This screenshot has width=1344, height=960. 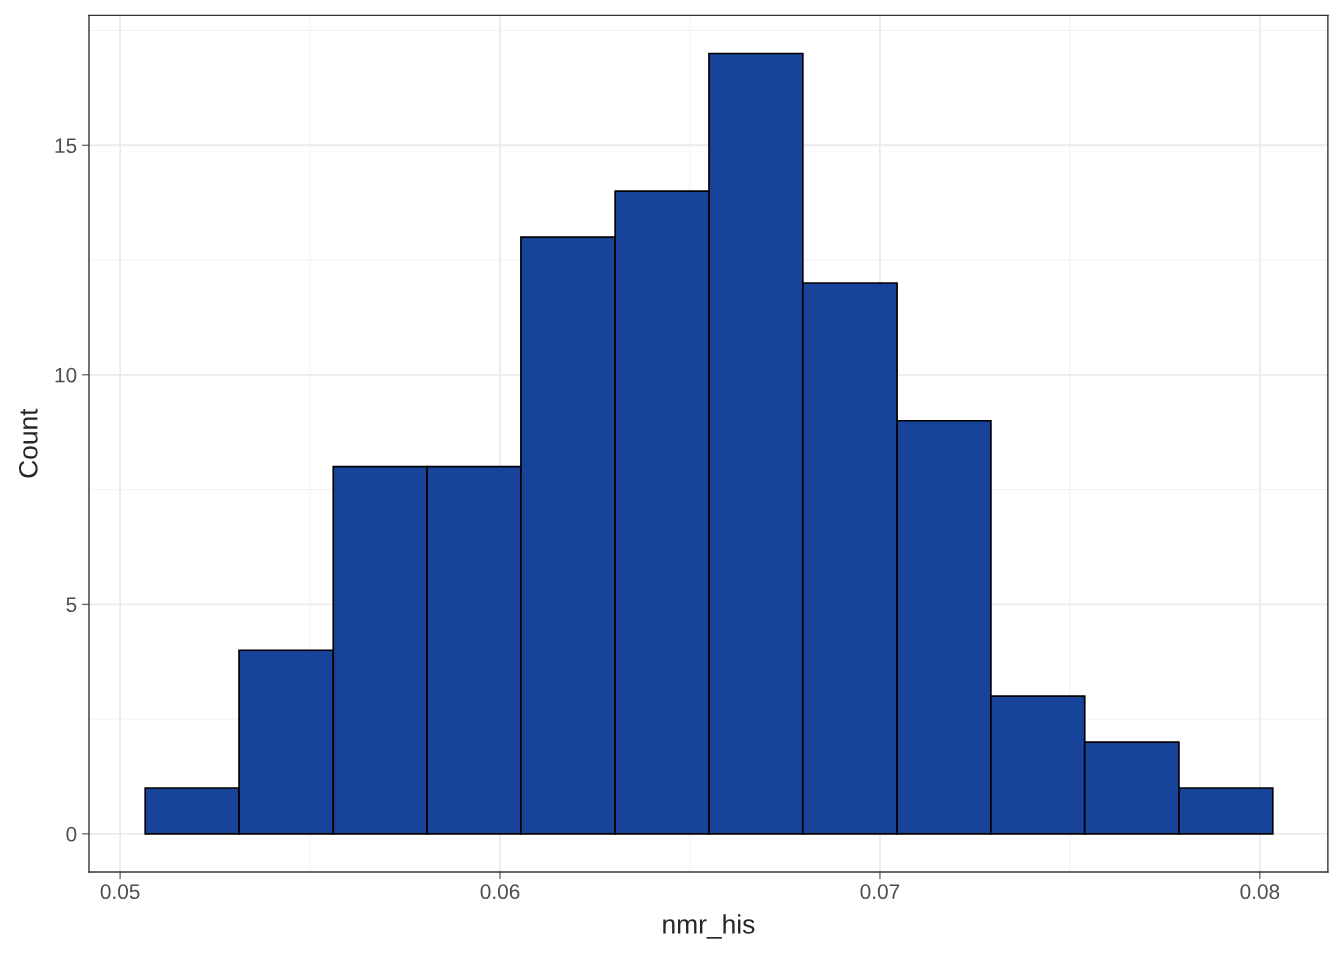 What do you see at coordinates (500, 892) in the screenshot?
I see `x-tick-label: 0.06` at bounding box center [500, 892].